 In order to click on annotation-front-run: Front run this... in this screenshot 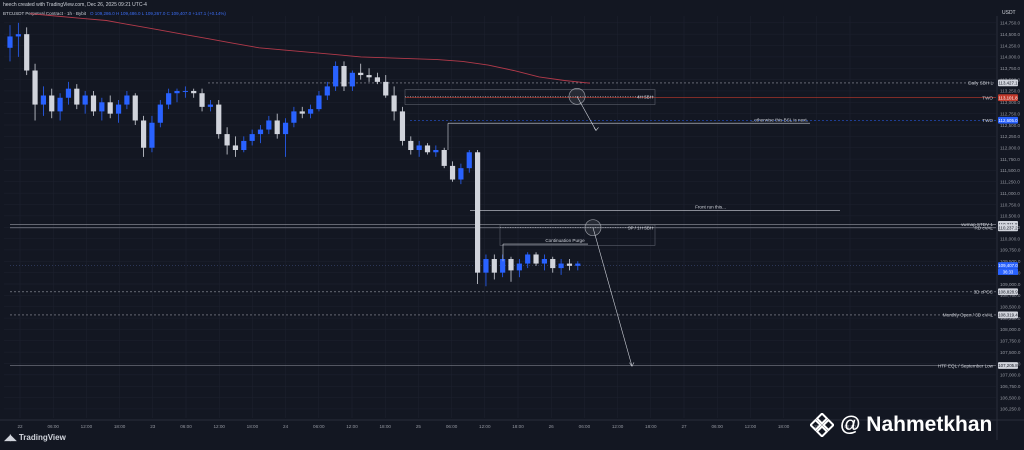, I will do `click(710, 207)`.